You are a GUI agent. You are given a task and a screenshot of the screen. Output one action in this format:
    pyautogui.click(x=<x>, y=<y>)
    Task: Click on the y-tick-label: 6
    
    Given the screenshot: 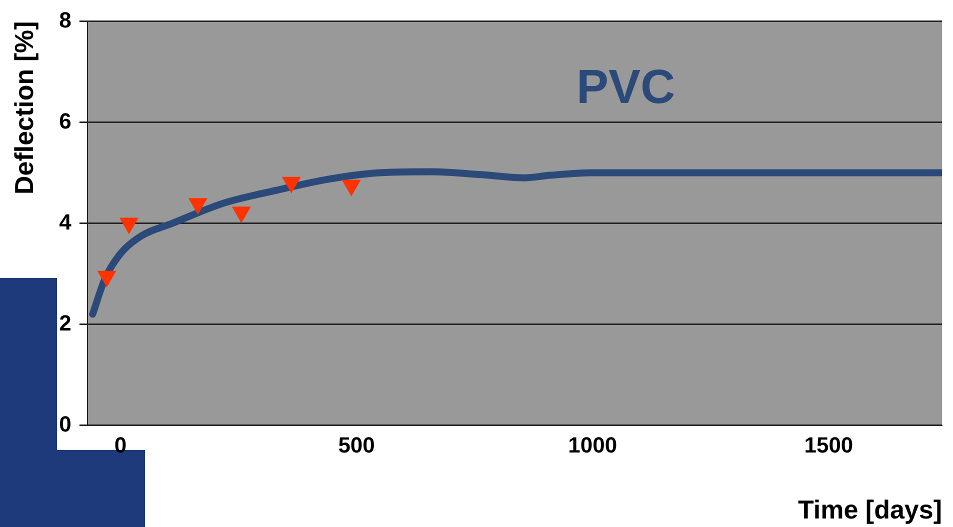 What is the action you would take?
    pyautogui.click(x=65, y=121)
    